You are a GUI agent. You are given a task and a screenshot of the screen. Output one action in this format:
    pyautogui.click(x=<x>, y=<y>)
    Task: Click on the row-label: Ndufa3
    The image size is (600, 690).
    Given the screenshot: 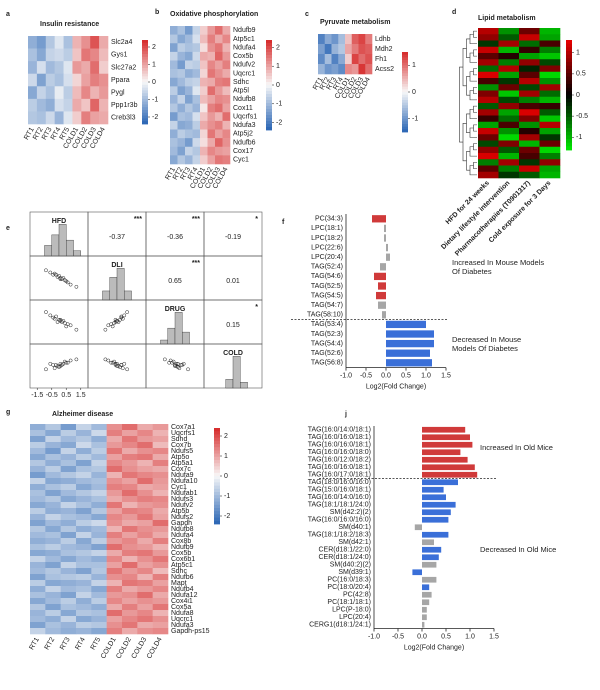 What is the action you would take?
    pyautogui.click(x=244, y=125)
    